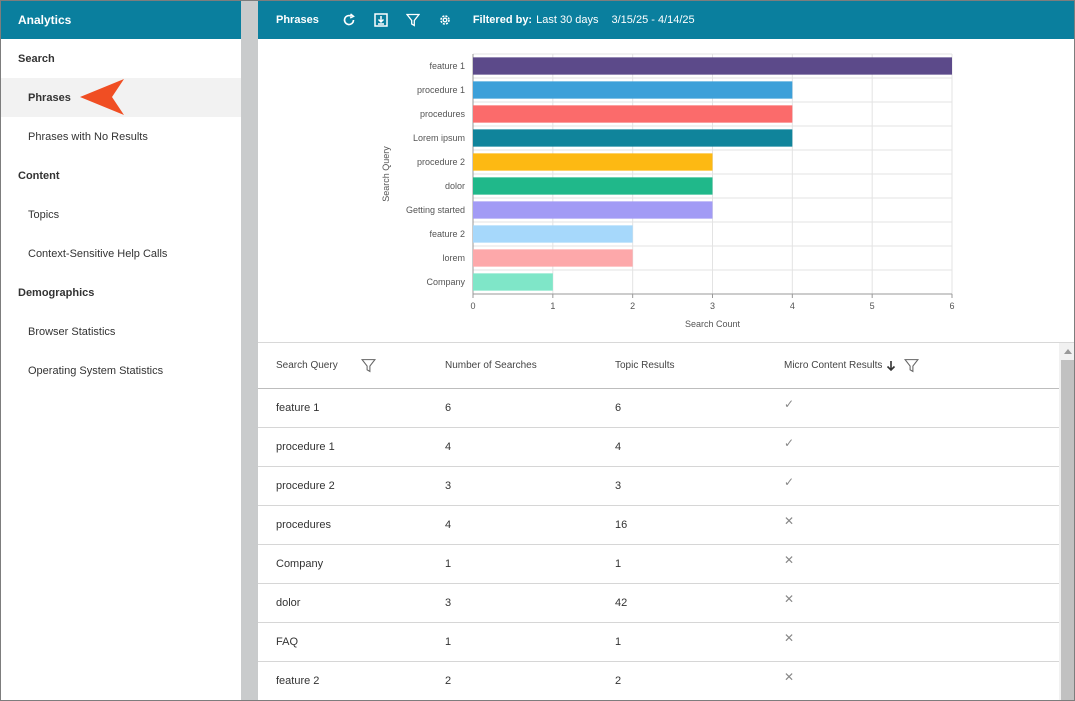 The image size is (1075, 701). What do you see at coordinates (658, 486) in the screenshot?
I see `table-row: procedure 2 3 3 ✓` at bounding box center [658, 486].